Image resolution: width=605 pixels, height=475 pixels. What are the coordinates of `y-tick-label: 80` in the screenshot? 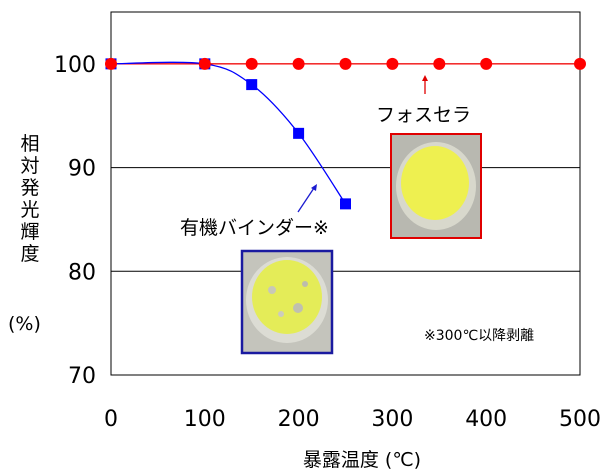 It's located at (82, 272).